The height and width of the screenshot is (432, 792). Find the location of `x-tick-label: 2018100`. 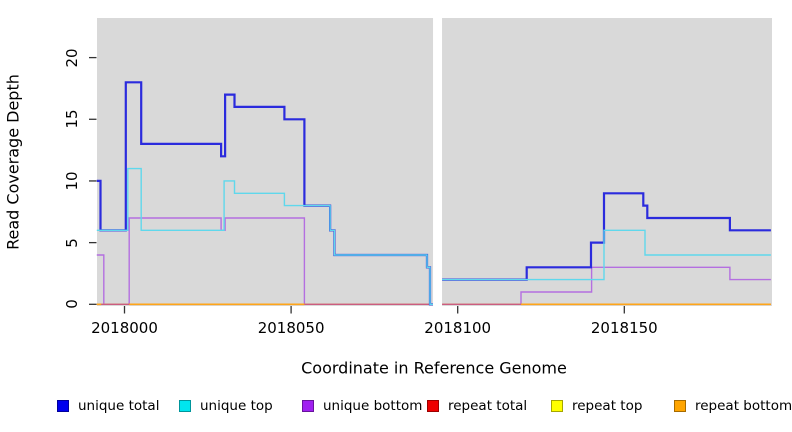

x-tick-label: 2018100 is located at coordinates (458, 328).